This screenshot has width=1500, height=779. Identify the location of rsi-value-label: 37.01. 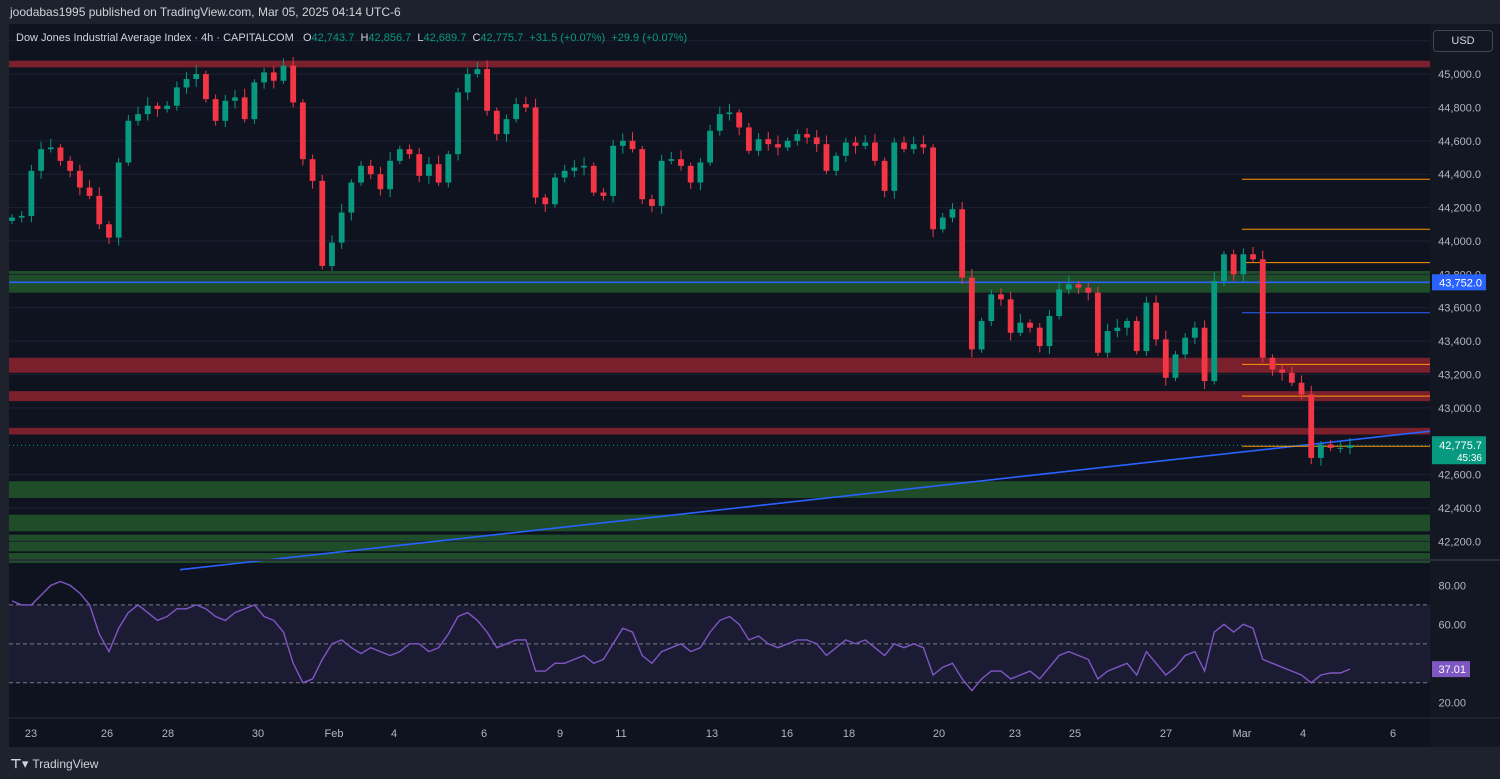
(1452, 670).